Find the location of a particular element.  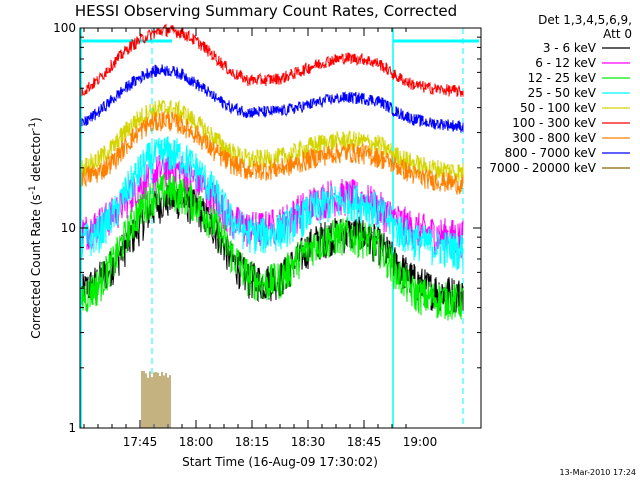

legend-label: 7000 - 20000 keV is located at coordinates (542, 168).